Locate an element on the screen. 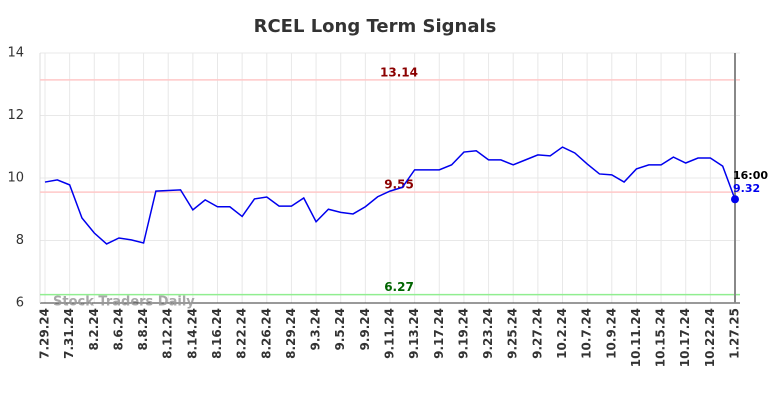 The height and width of the screenshot is (402, 784). last-time: 16:00 is located at coordinates (750, 175).